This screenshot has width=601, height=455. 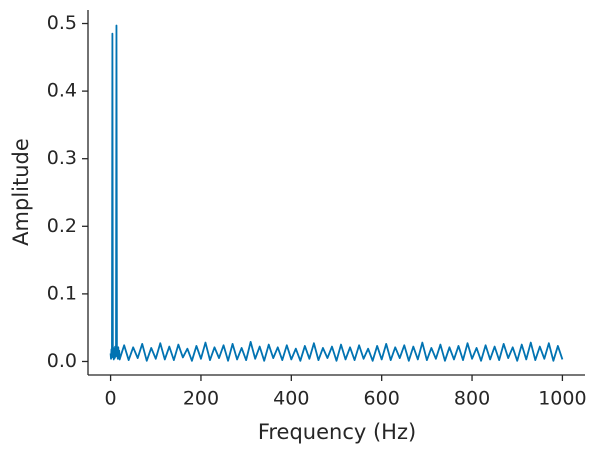 I want to click on y-tick-label: 0.2, so click(x=62, y=226).